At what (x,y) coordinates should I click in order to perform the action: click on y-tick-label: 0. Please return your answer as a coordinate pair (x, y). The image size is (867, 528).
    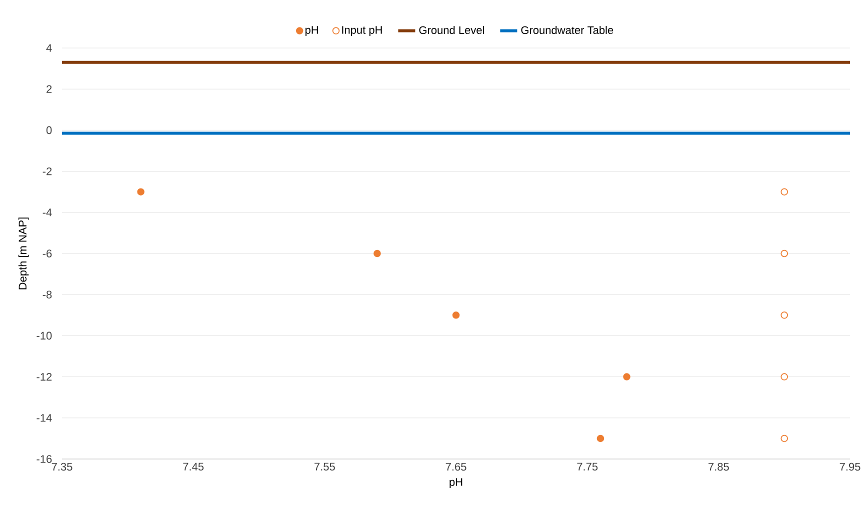
    Looking at the image, I should click on (49, 130).